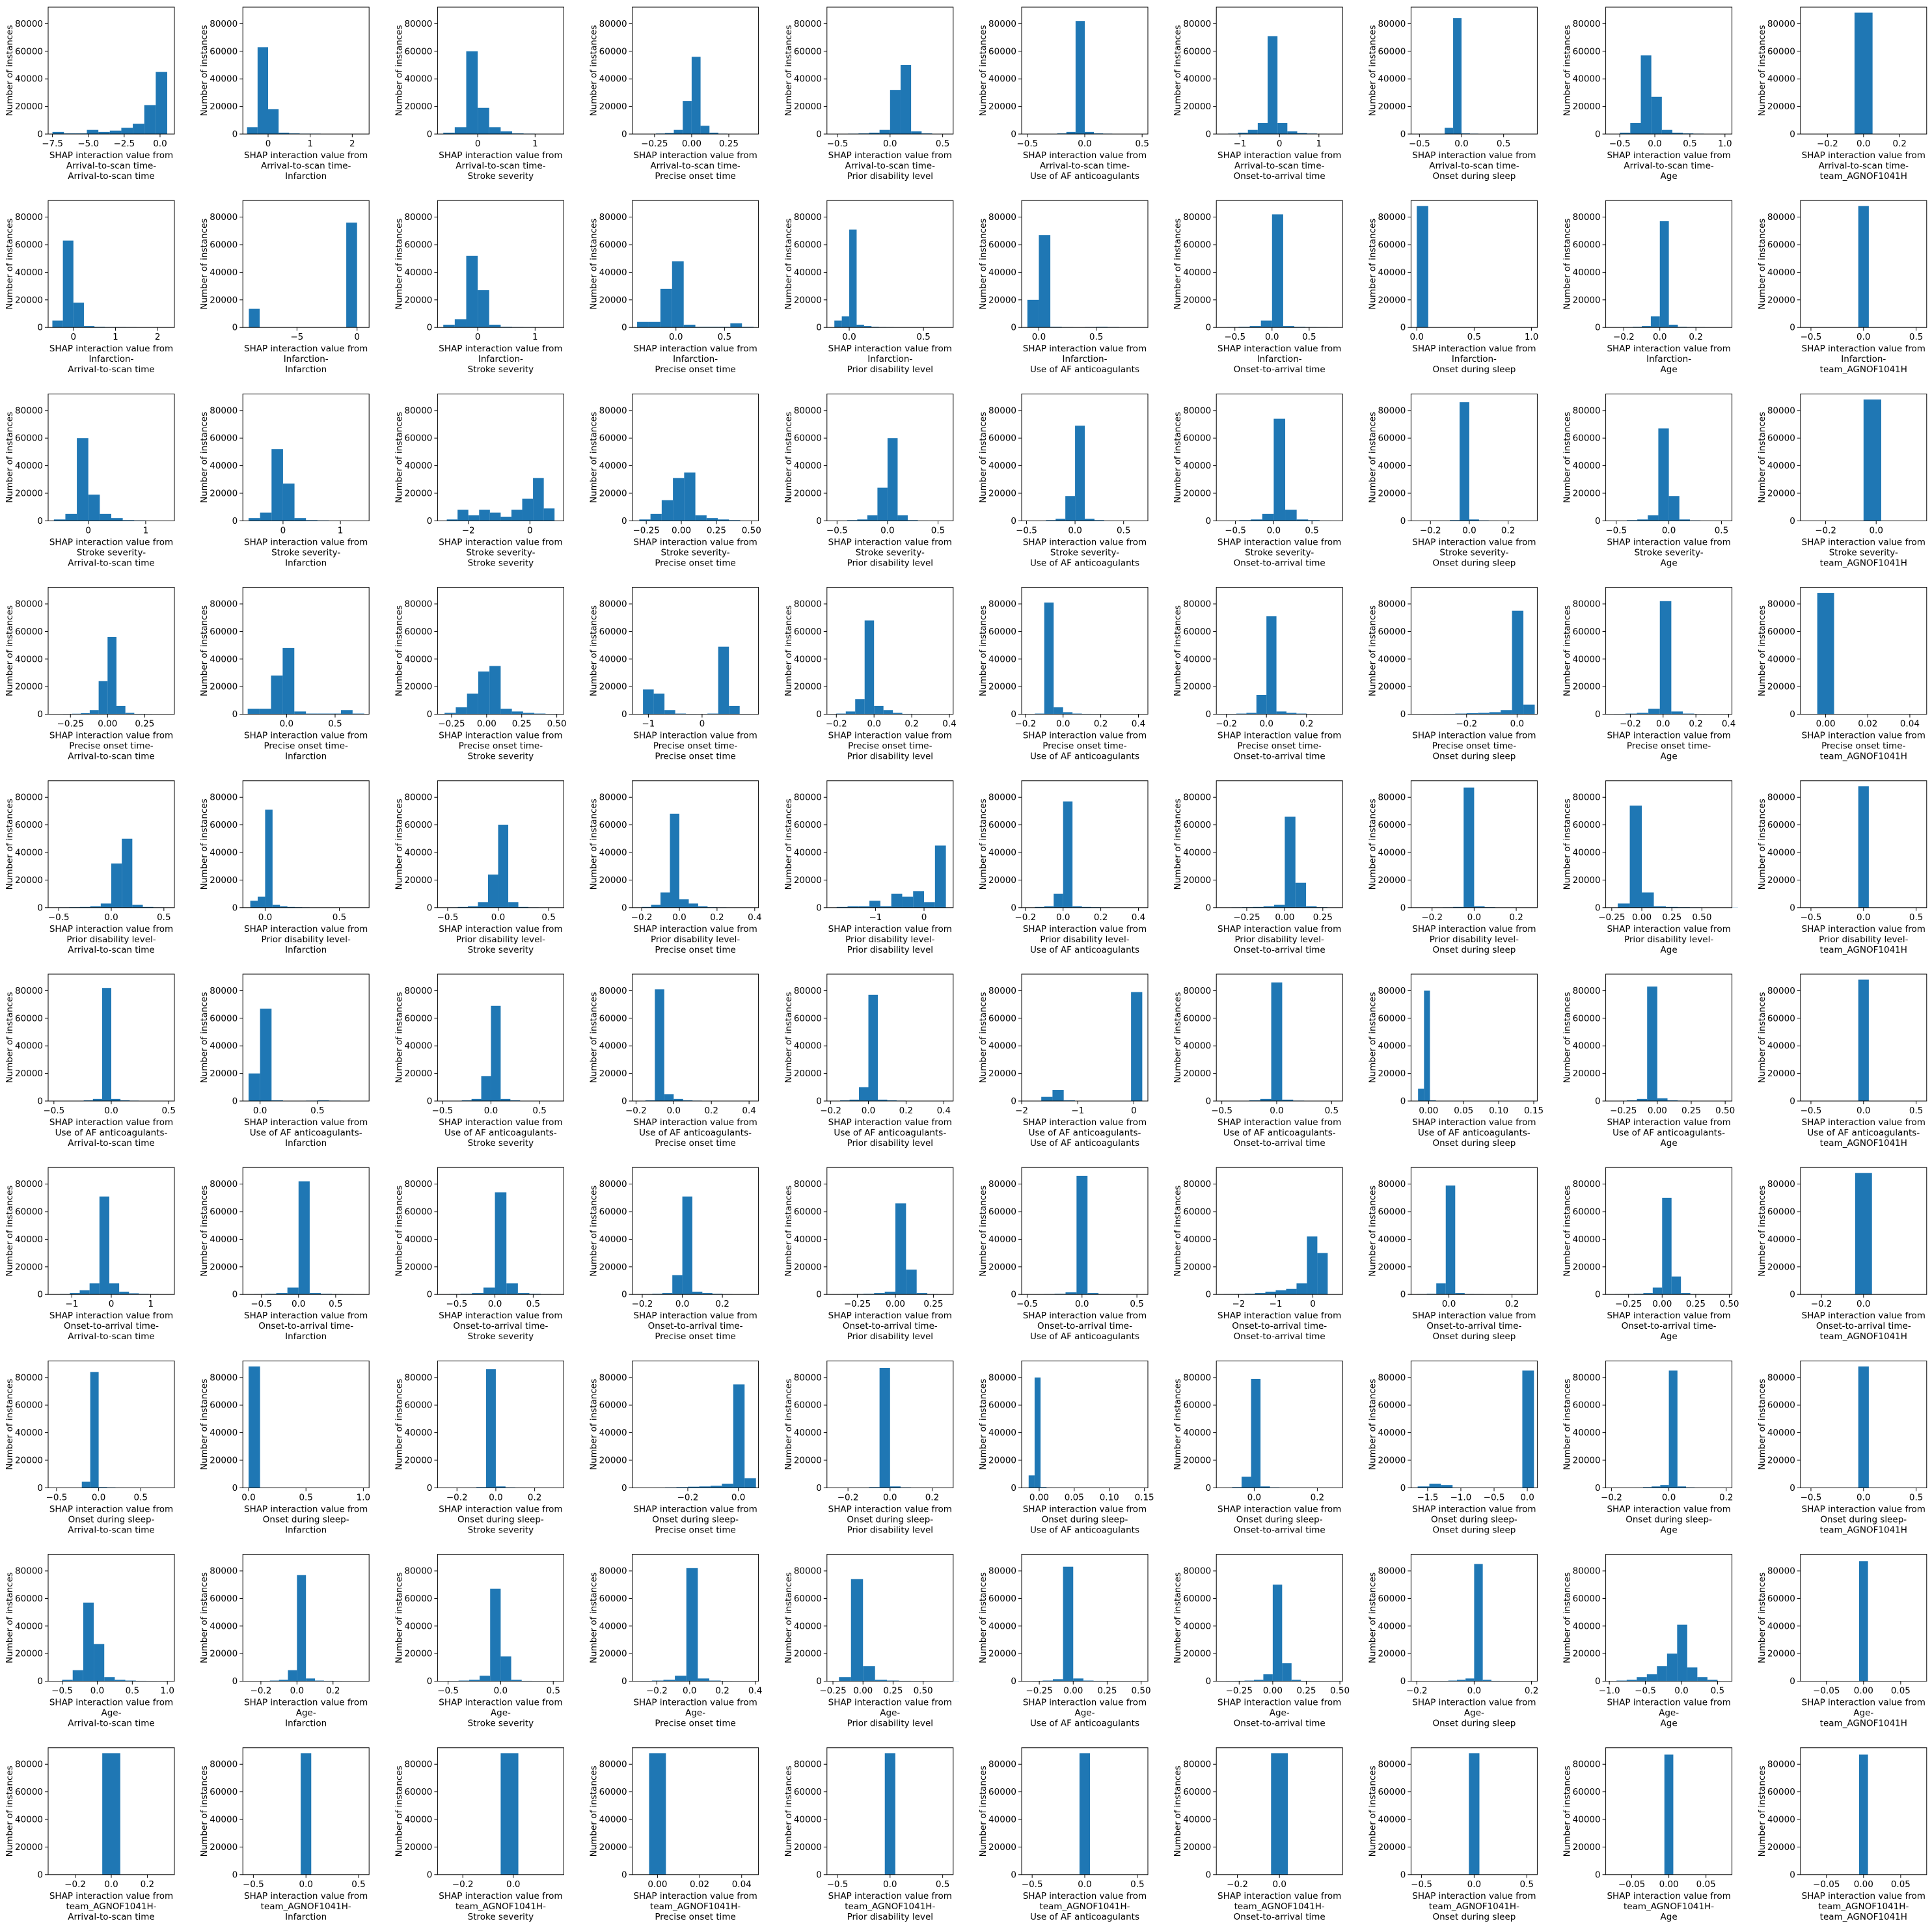  What do you see at coordinates (111, 552) in the screenshot?
I see `x-axis-label: Stroke severity-` at bounding box center [111, 552].